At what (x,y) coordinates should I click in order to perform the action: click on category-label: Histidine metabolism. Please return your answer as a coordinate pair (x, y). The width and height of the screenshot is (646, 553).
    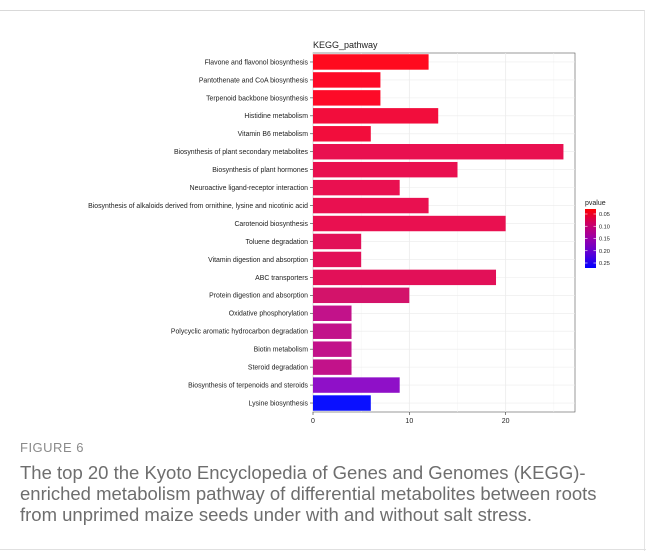
    Looking at the image, I should click on (276, 116).